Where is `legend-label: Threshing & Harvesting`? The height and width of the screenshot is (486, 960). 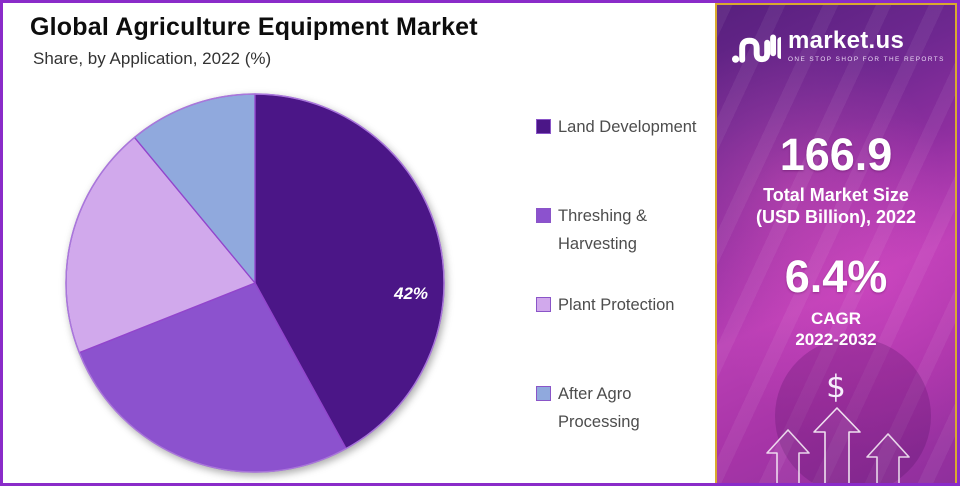 legend-label: Threshing & Harvesting is located at coordinates (602, 230).